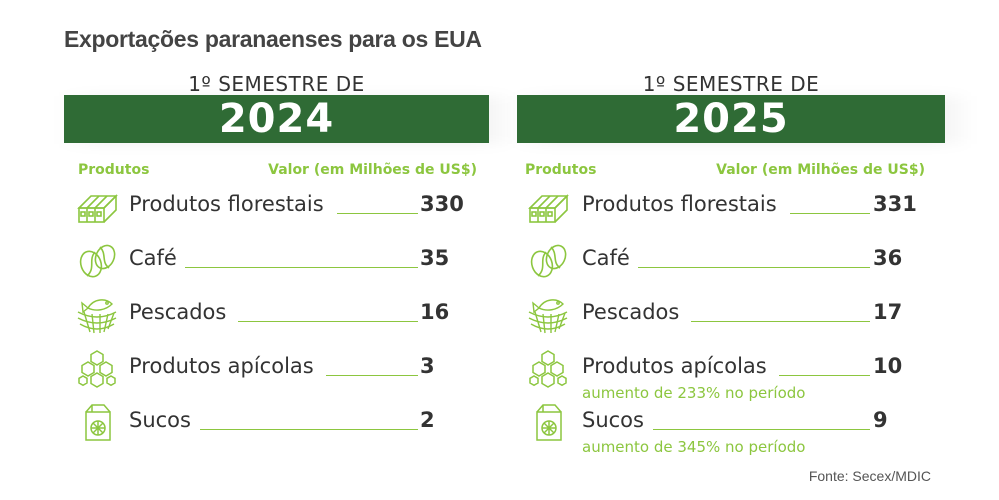  What do you see at coordinates (895, 204) in the screenshot?
I see `product-value: 331` at bounding box center [895, 204].